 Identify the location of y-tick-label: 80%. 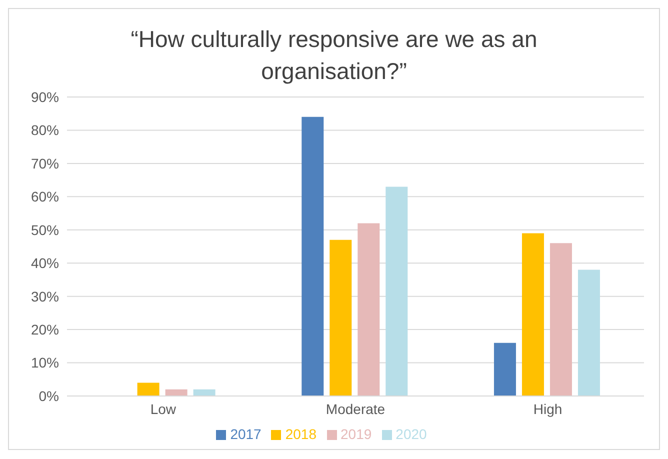
(44, 130).